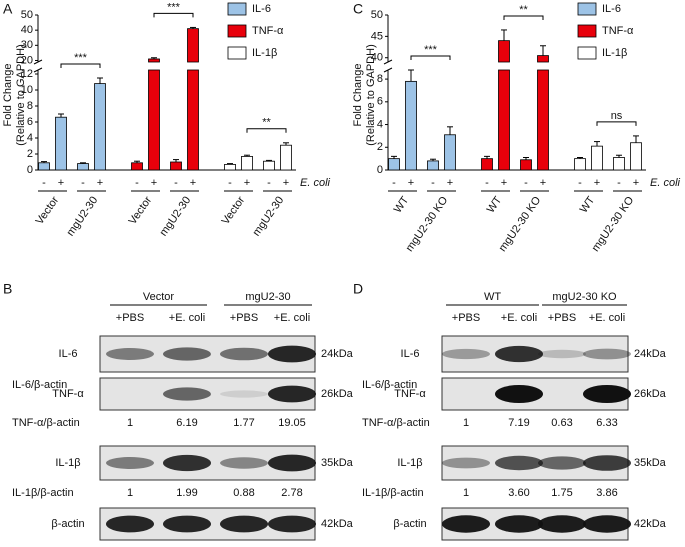  I want to click on legend-label: IL-6, so click(611, 9).